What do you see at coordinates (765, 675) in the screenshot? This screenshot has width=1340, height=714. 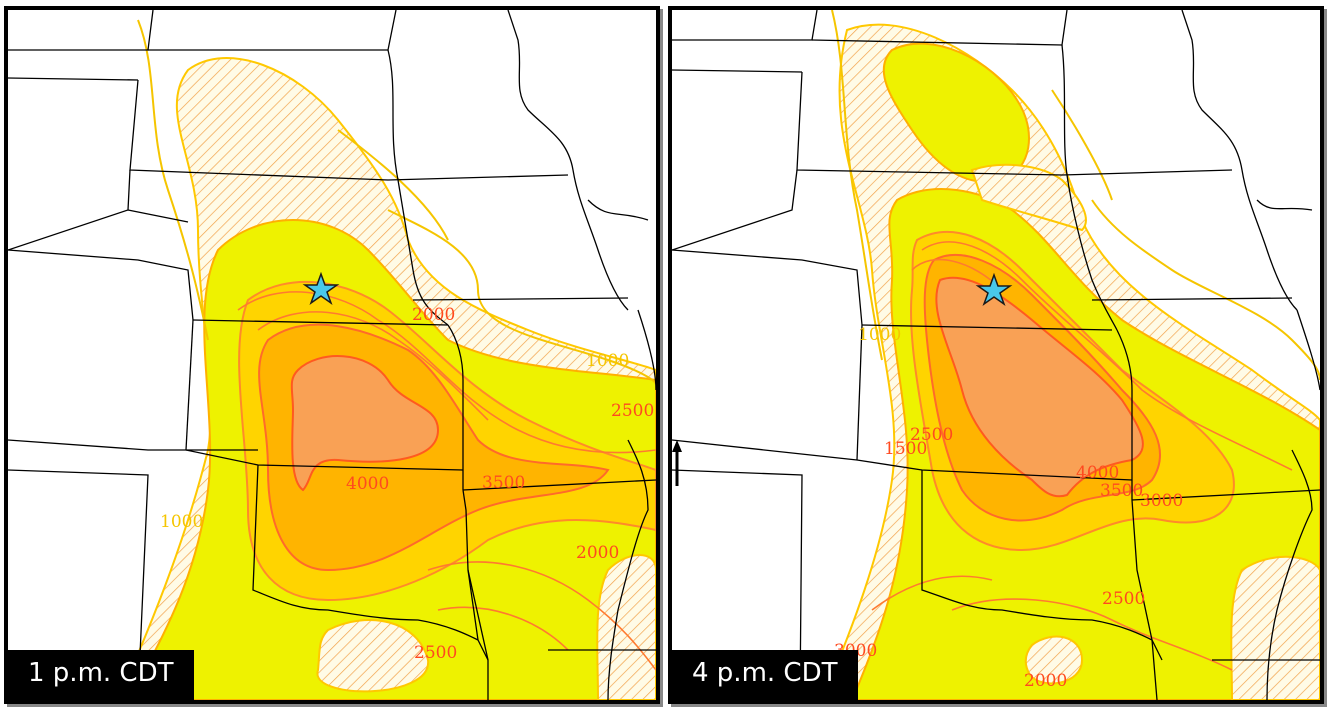 I see `time-label: 4 p.m. CDT` at bounding box center [765, 675].